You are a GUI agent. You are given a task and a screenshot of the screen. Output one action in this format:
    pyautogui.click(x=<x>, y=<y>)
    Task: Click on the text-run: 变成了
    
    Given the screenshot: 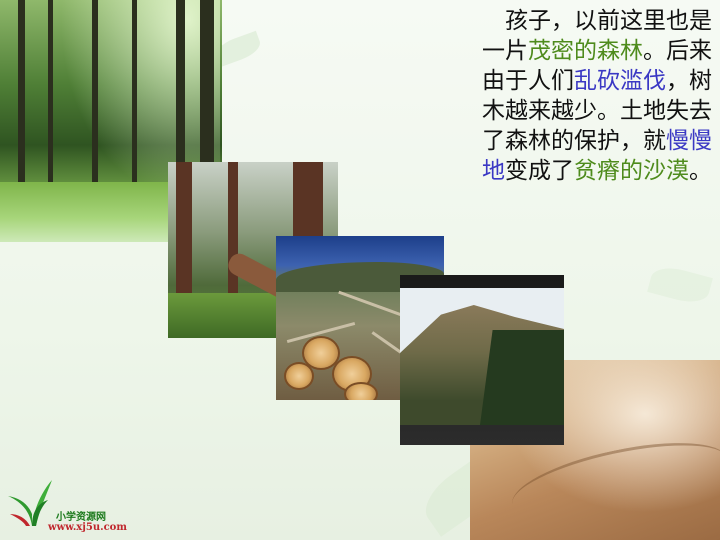 What is the action you would take?
    pyautogui.click(x=539, y=171)
    